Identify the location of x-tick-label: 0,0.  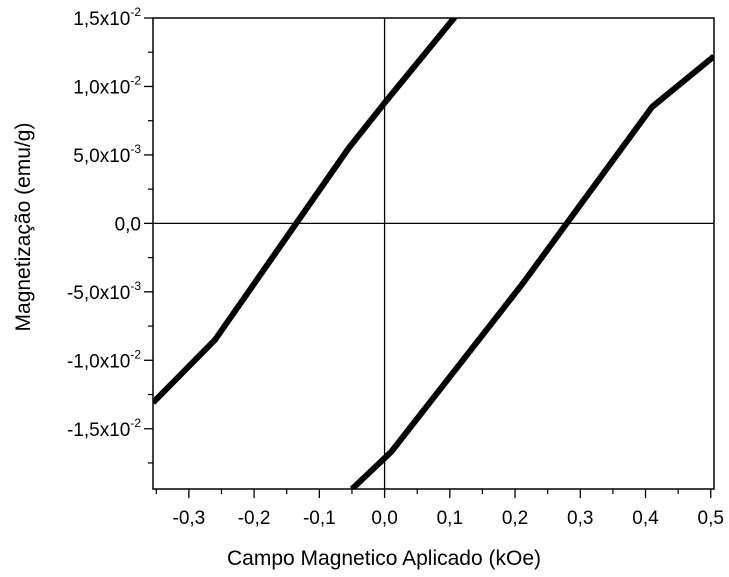
(384, 518).